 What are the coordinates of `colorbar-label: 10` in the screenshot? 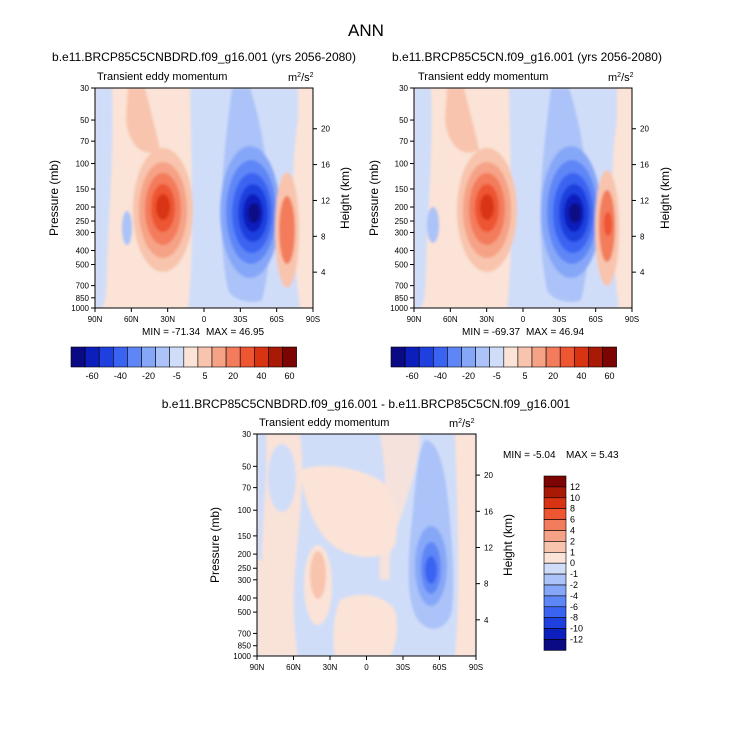 It's located at (575, 498).